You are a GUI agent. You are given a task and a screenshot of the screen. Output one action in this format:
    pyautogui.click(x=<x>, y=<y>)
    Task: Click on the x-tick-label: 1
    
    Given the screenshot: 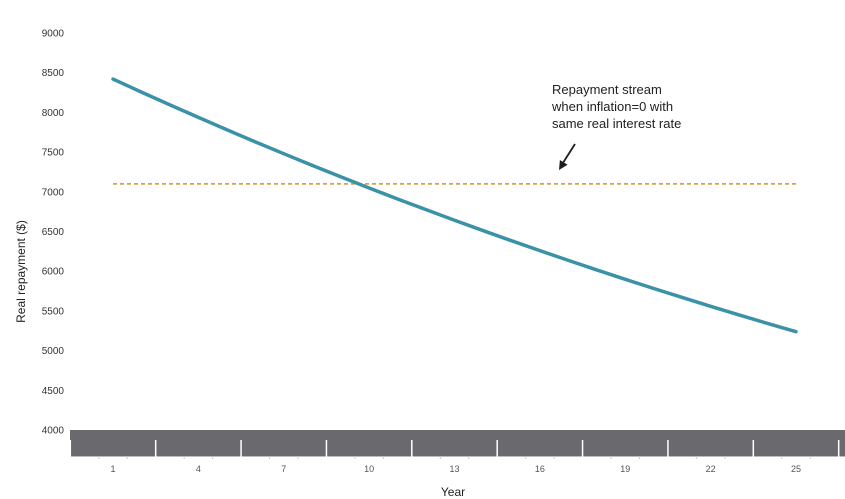 What is the action you would take?
    pyautogui.click(x=112, y=469)
    